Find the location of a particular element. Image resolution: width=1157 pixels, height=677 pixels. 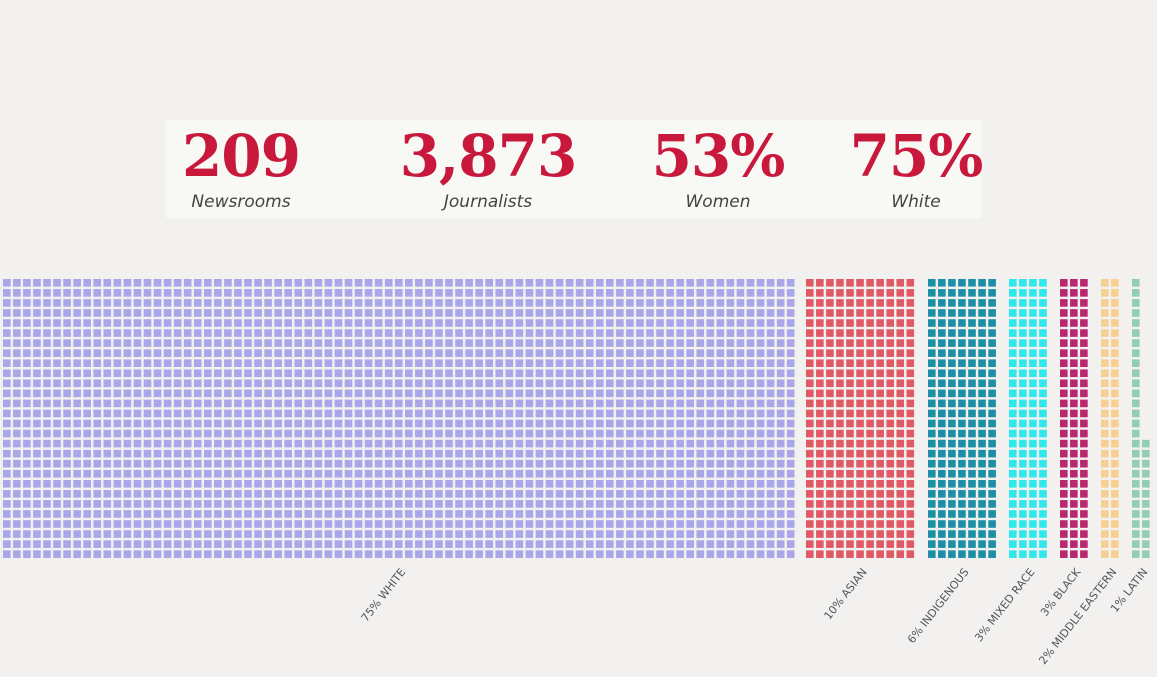

stat-value: 209 is located at coordinates (241, 156).